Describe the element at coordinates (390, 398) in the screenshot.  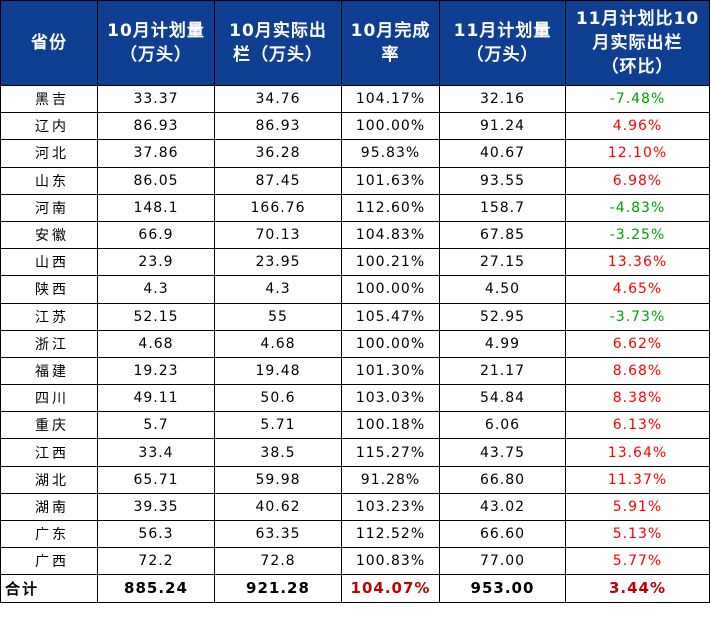
I see `cell-oct-rate: 103.03%` at that location.